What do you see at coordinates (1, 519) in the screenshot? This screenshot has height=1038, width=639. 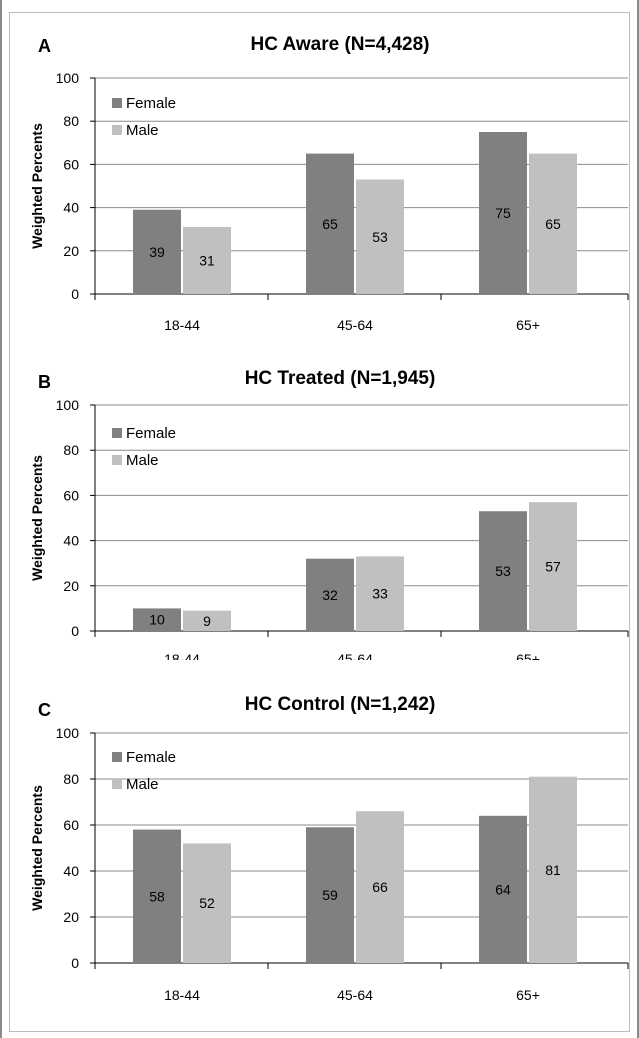 I see `left-page-edge` at bounding box center [1, 519].